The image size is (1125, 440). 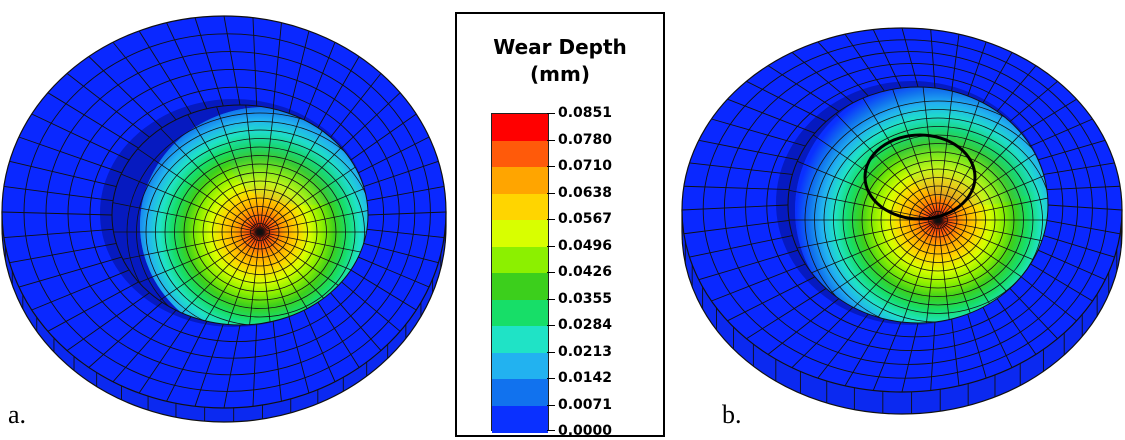 What do you see at coordinates (585, 272) in the screenshot?
I see `legend-value-label: 0.0426` at bounding box center [585, 272].